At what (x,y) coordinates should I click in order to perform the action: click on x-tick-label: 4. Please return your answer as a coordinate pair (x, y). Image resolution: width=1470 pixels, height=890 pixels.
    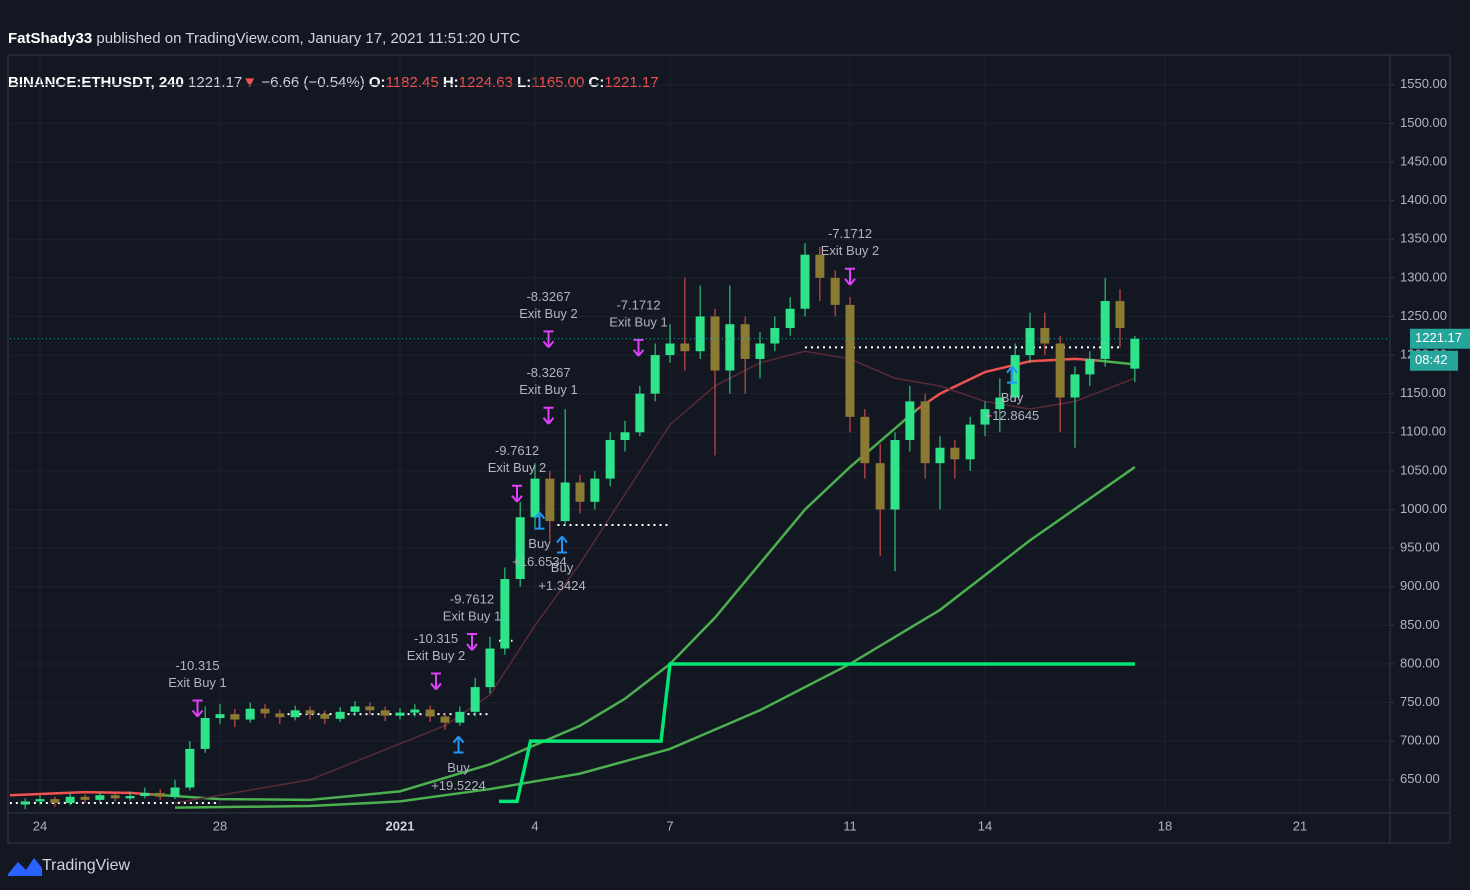
    Looking at the image, I should click on (534, 825).